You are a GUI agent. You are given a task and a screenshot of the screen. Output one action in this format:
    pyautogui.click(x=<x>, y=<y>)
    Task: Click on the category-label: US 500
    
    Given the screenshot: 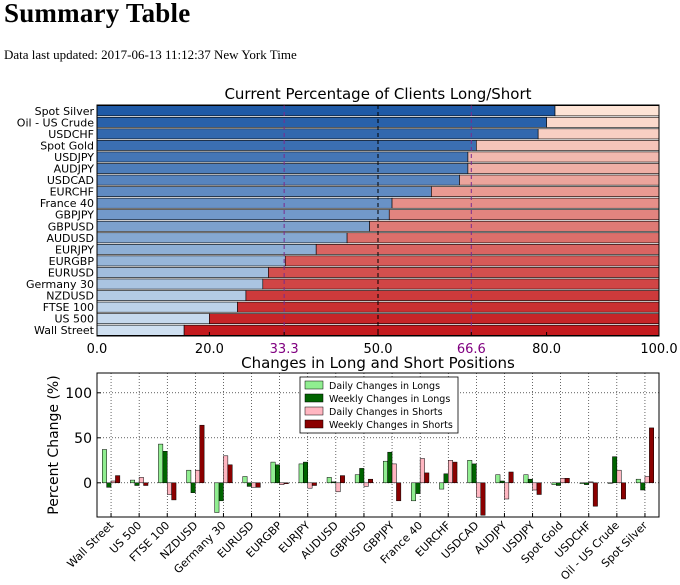 What is the action you would take?
    pyautogui.click(x=74, y=319)
    